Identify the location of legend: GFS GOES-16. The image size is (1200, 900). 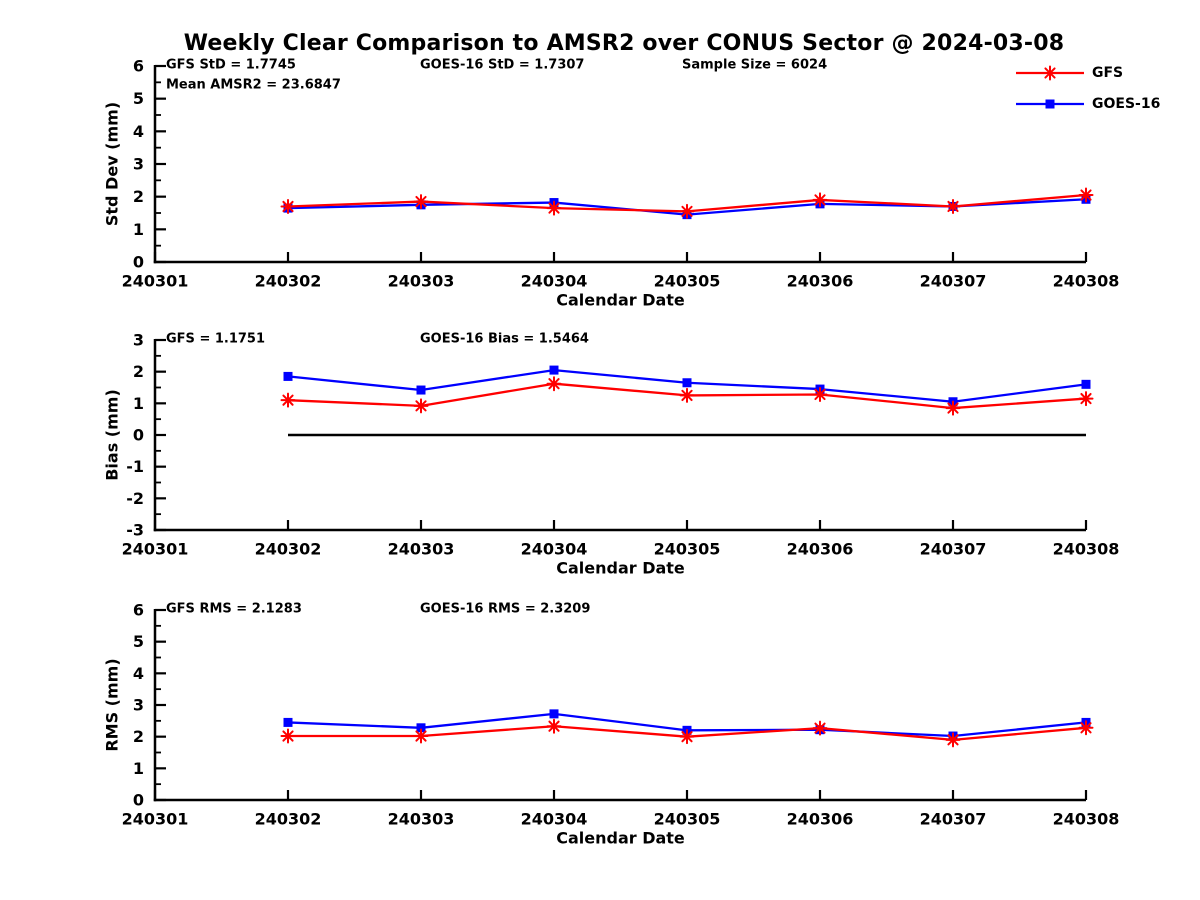
(1088, 88).